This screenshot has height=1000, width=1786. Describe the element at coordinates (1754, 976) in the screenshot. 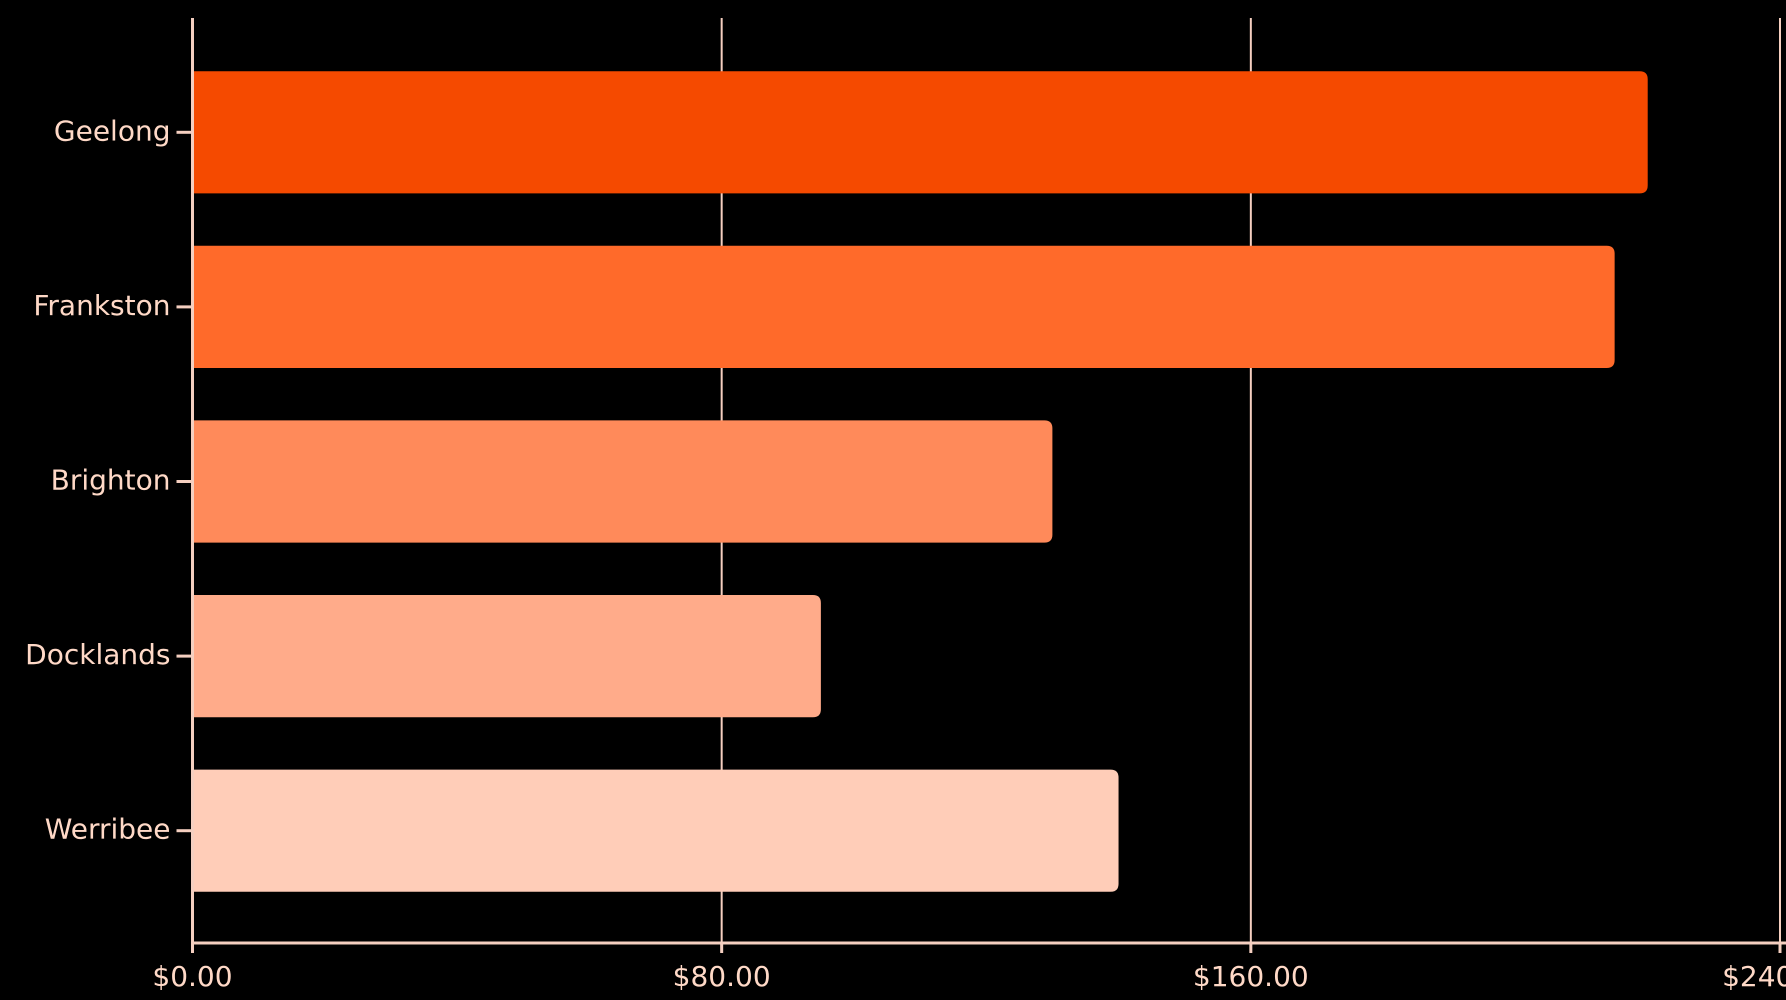

I see `x-tick-label: $240.00` at that location.